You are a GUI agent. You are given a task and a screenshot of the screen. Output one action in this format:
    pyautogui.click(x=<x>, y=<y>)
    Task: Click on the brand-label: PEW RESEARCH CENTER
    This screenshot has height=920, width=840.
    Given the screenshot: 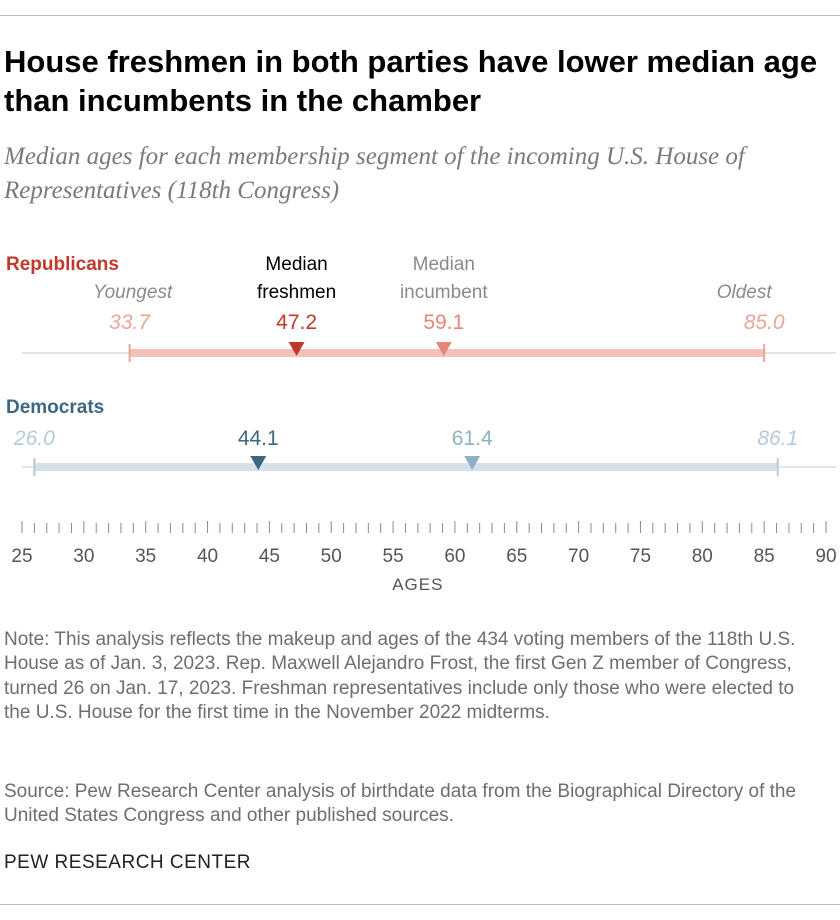 What is the action you would take?
    pyautogui.click(x=128, y=862)
    